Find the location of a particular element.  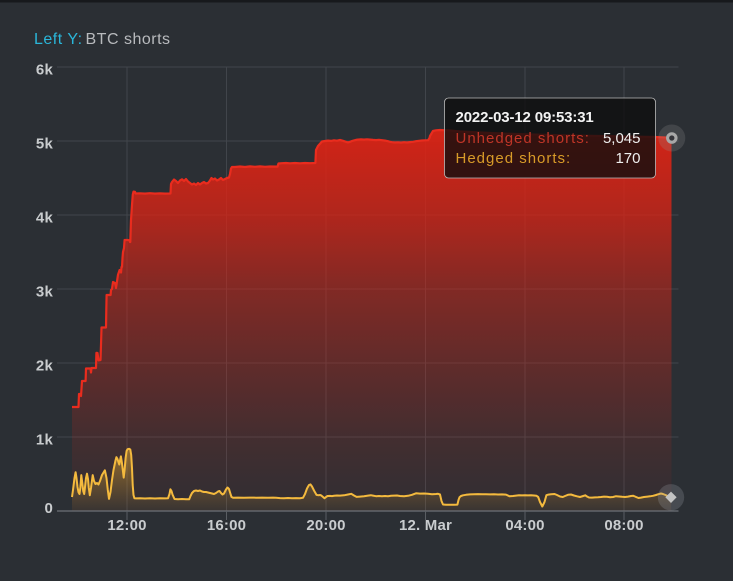

svg-text: 5,045 is located at coordinates (622, 138).